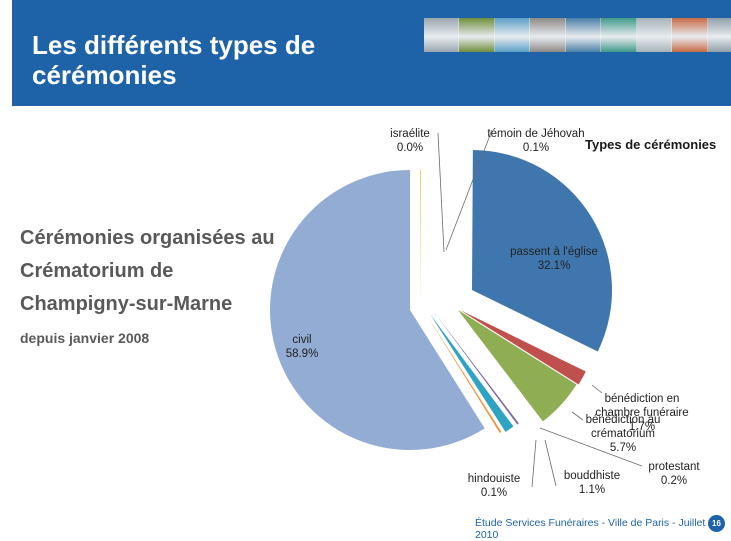 This screenshot has height=541, width=731. I want to click on page-number-badge: 16, so click(716, 523).